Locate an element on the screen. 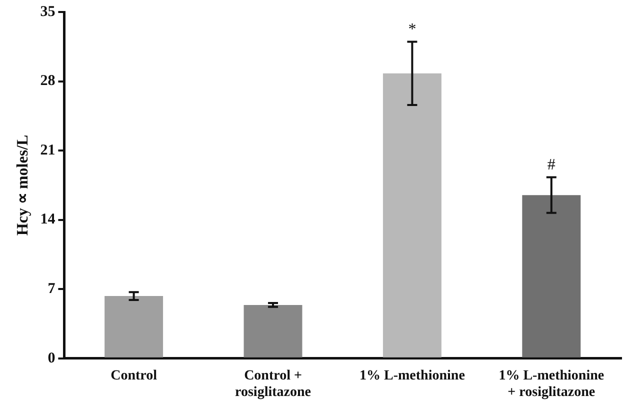 This screenshot has width=641, height=408. x-tick-label: Control + rosiglitazone is located at coordinates (273, 384).